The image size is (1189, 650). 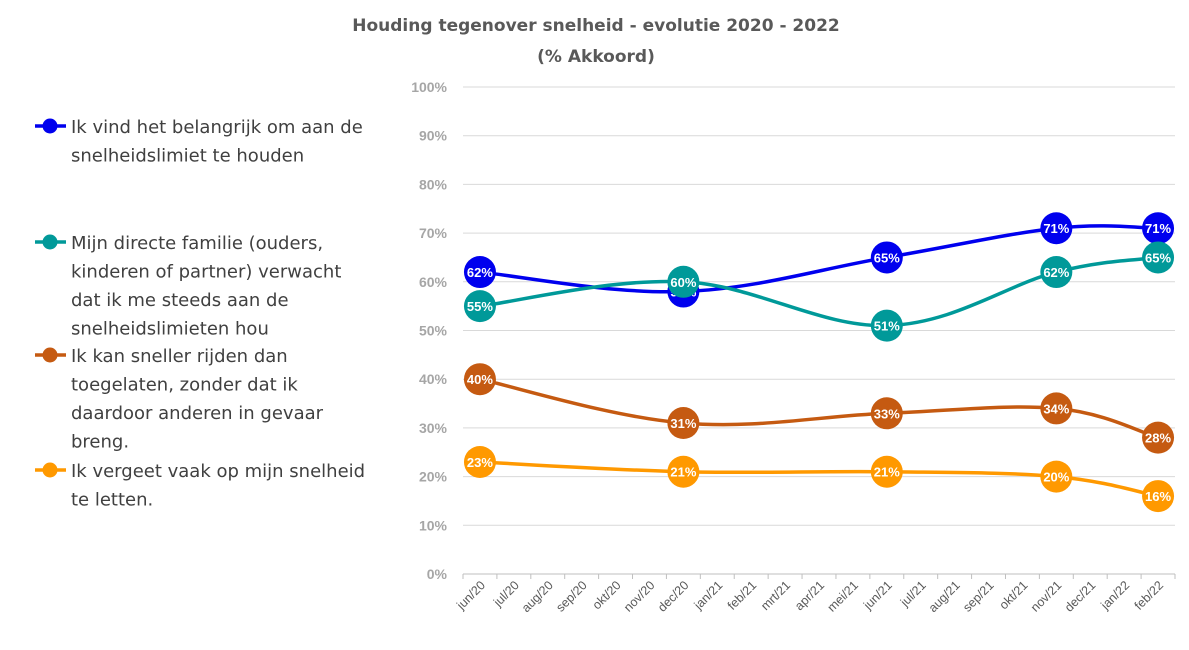 I want to click on y-tick-label: 70%, so click(x=433, y=233).